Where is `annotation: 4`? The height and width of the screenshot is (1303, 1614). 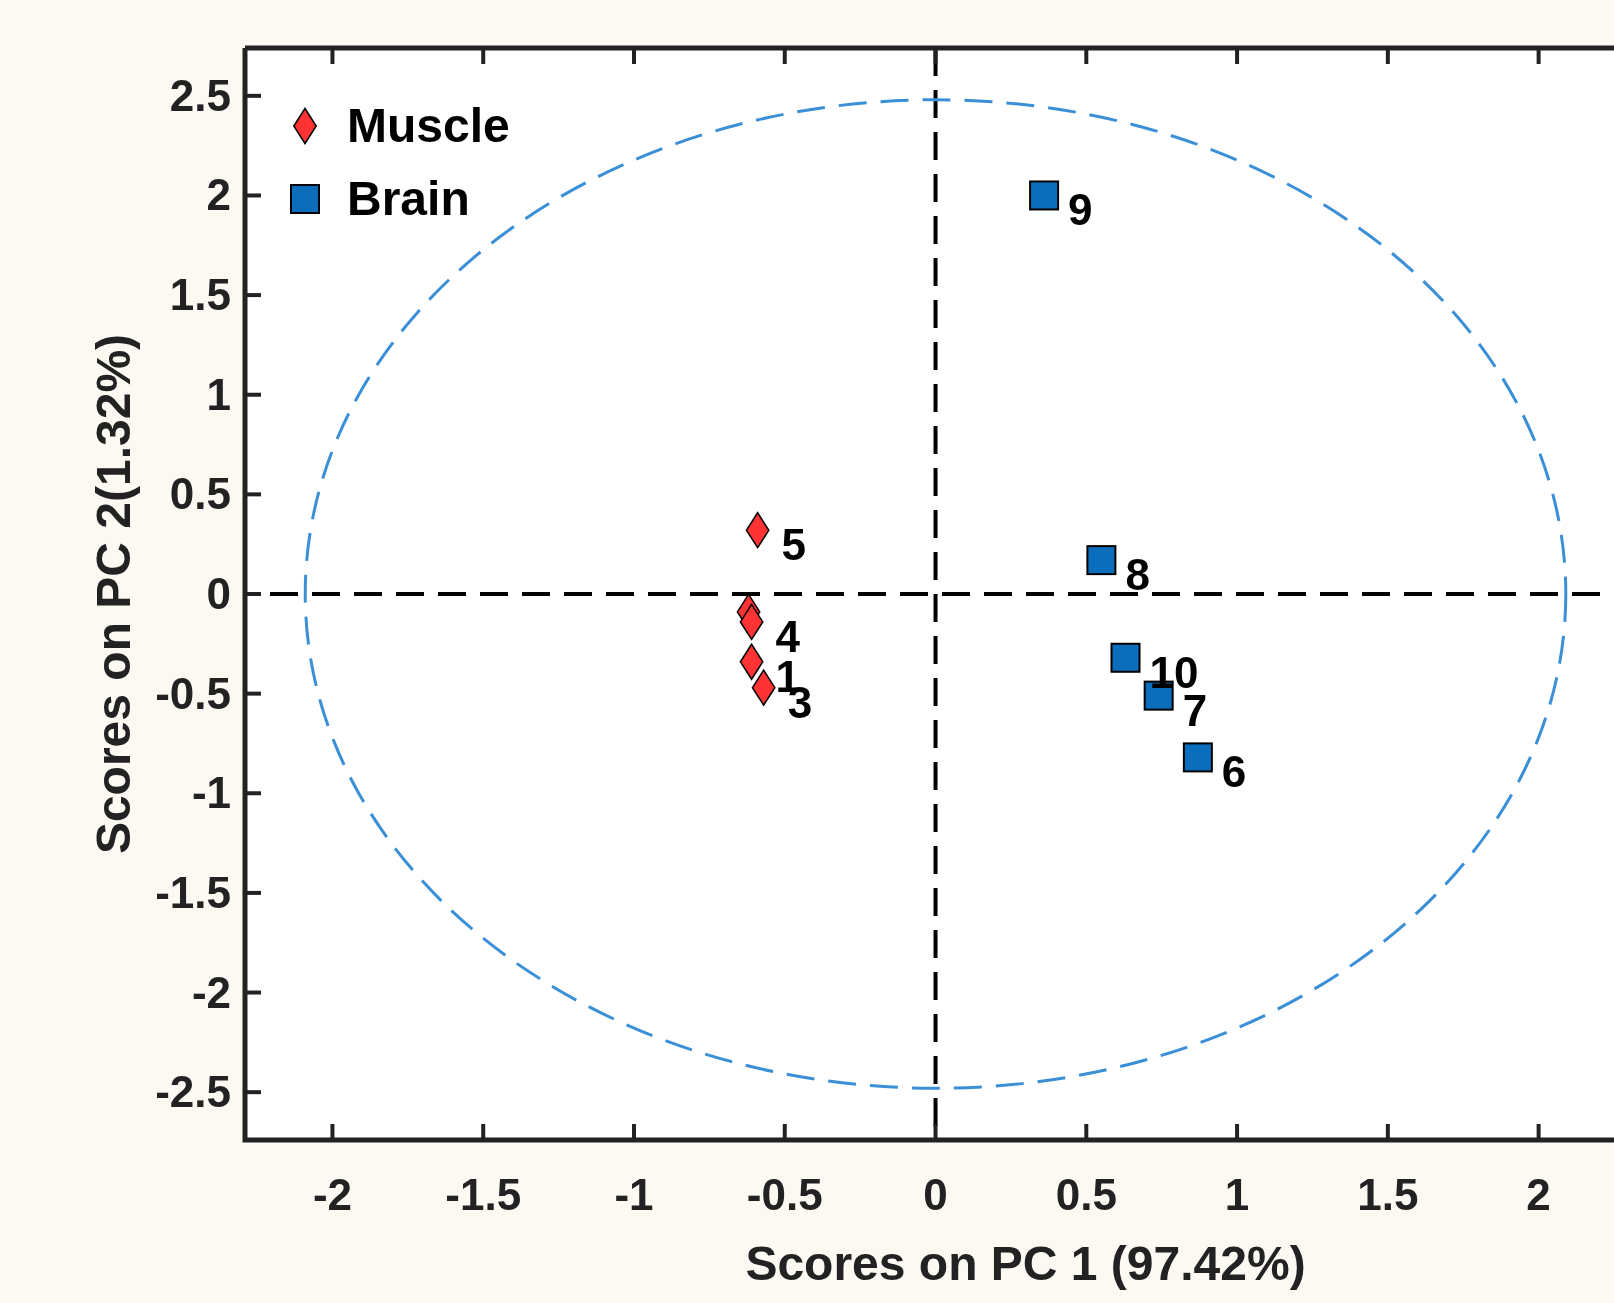 annotation: 4 is located at coordinates (788, 636).